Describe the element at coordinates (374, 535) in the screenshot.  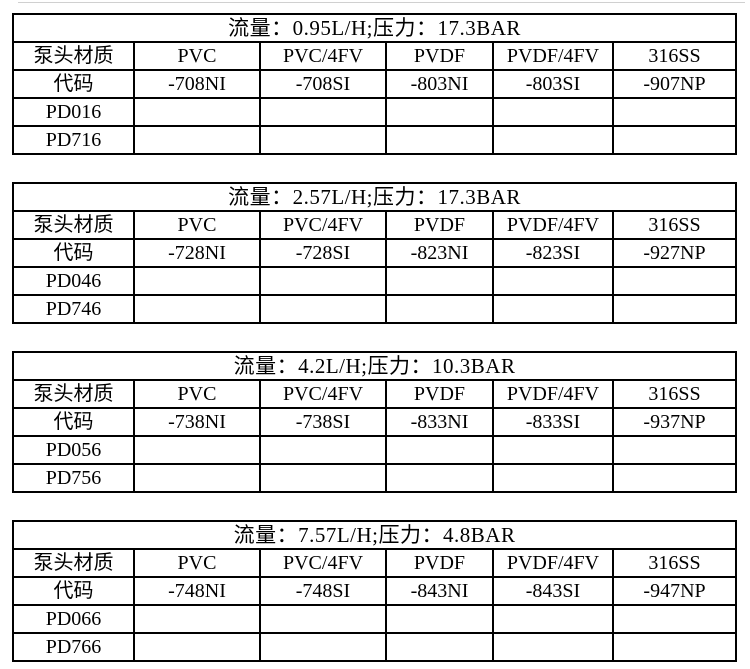
I see `table-title: 流量：7.57L/H;压力：4.8BAR` at that location.